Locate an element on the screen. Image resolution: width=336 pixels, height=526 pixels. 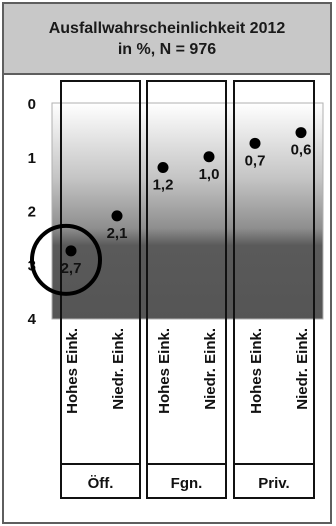
y-tick-label: 2 is located at coordinates (32, 212).